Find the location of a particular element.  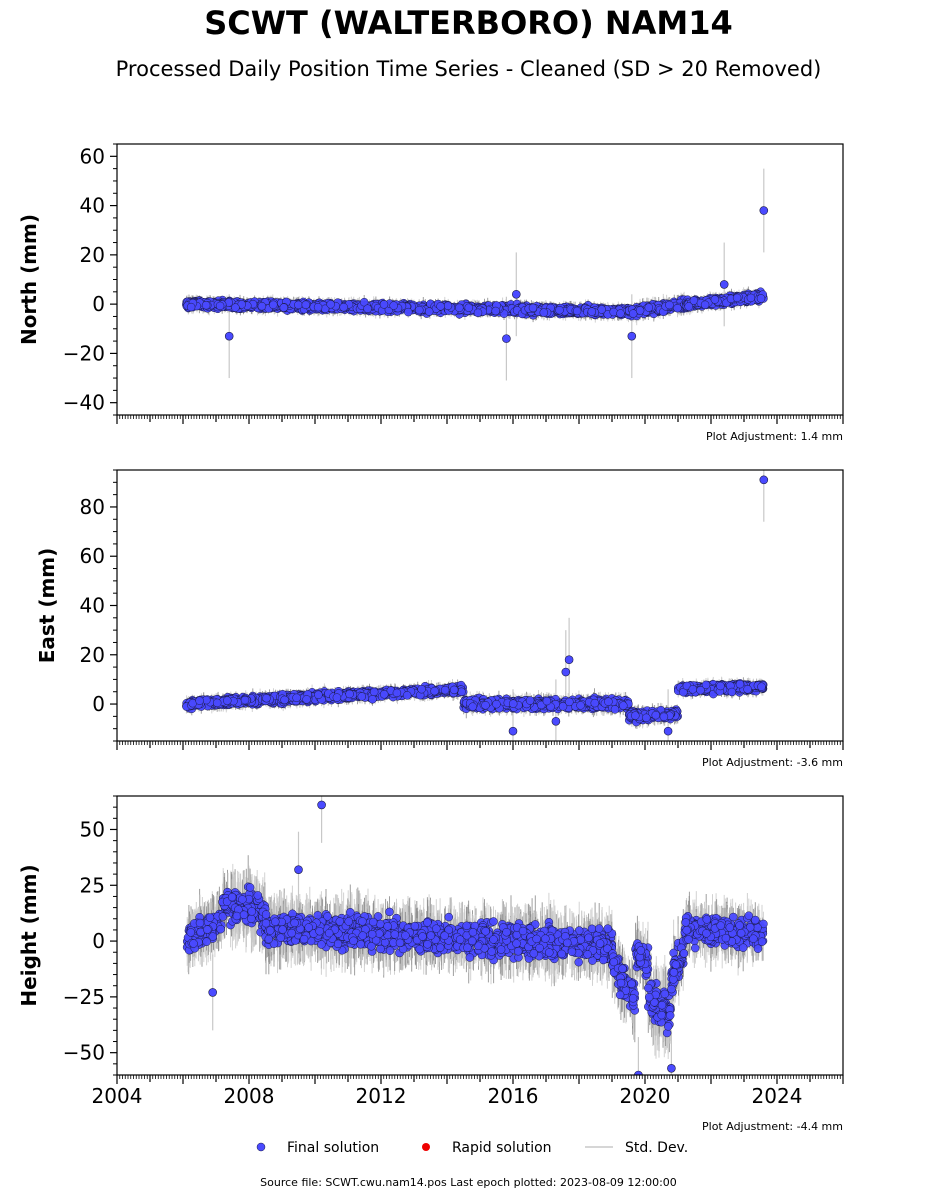

final-solution-points is located at coordinates (475, 274).